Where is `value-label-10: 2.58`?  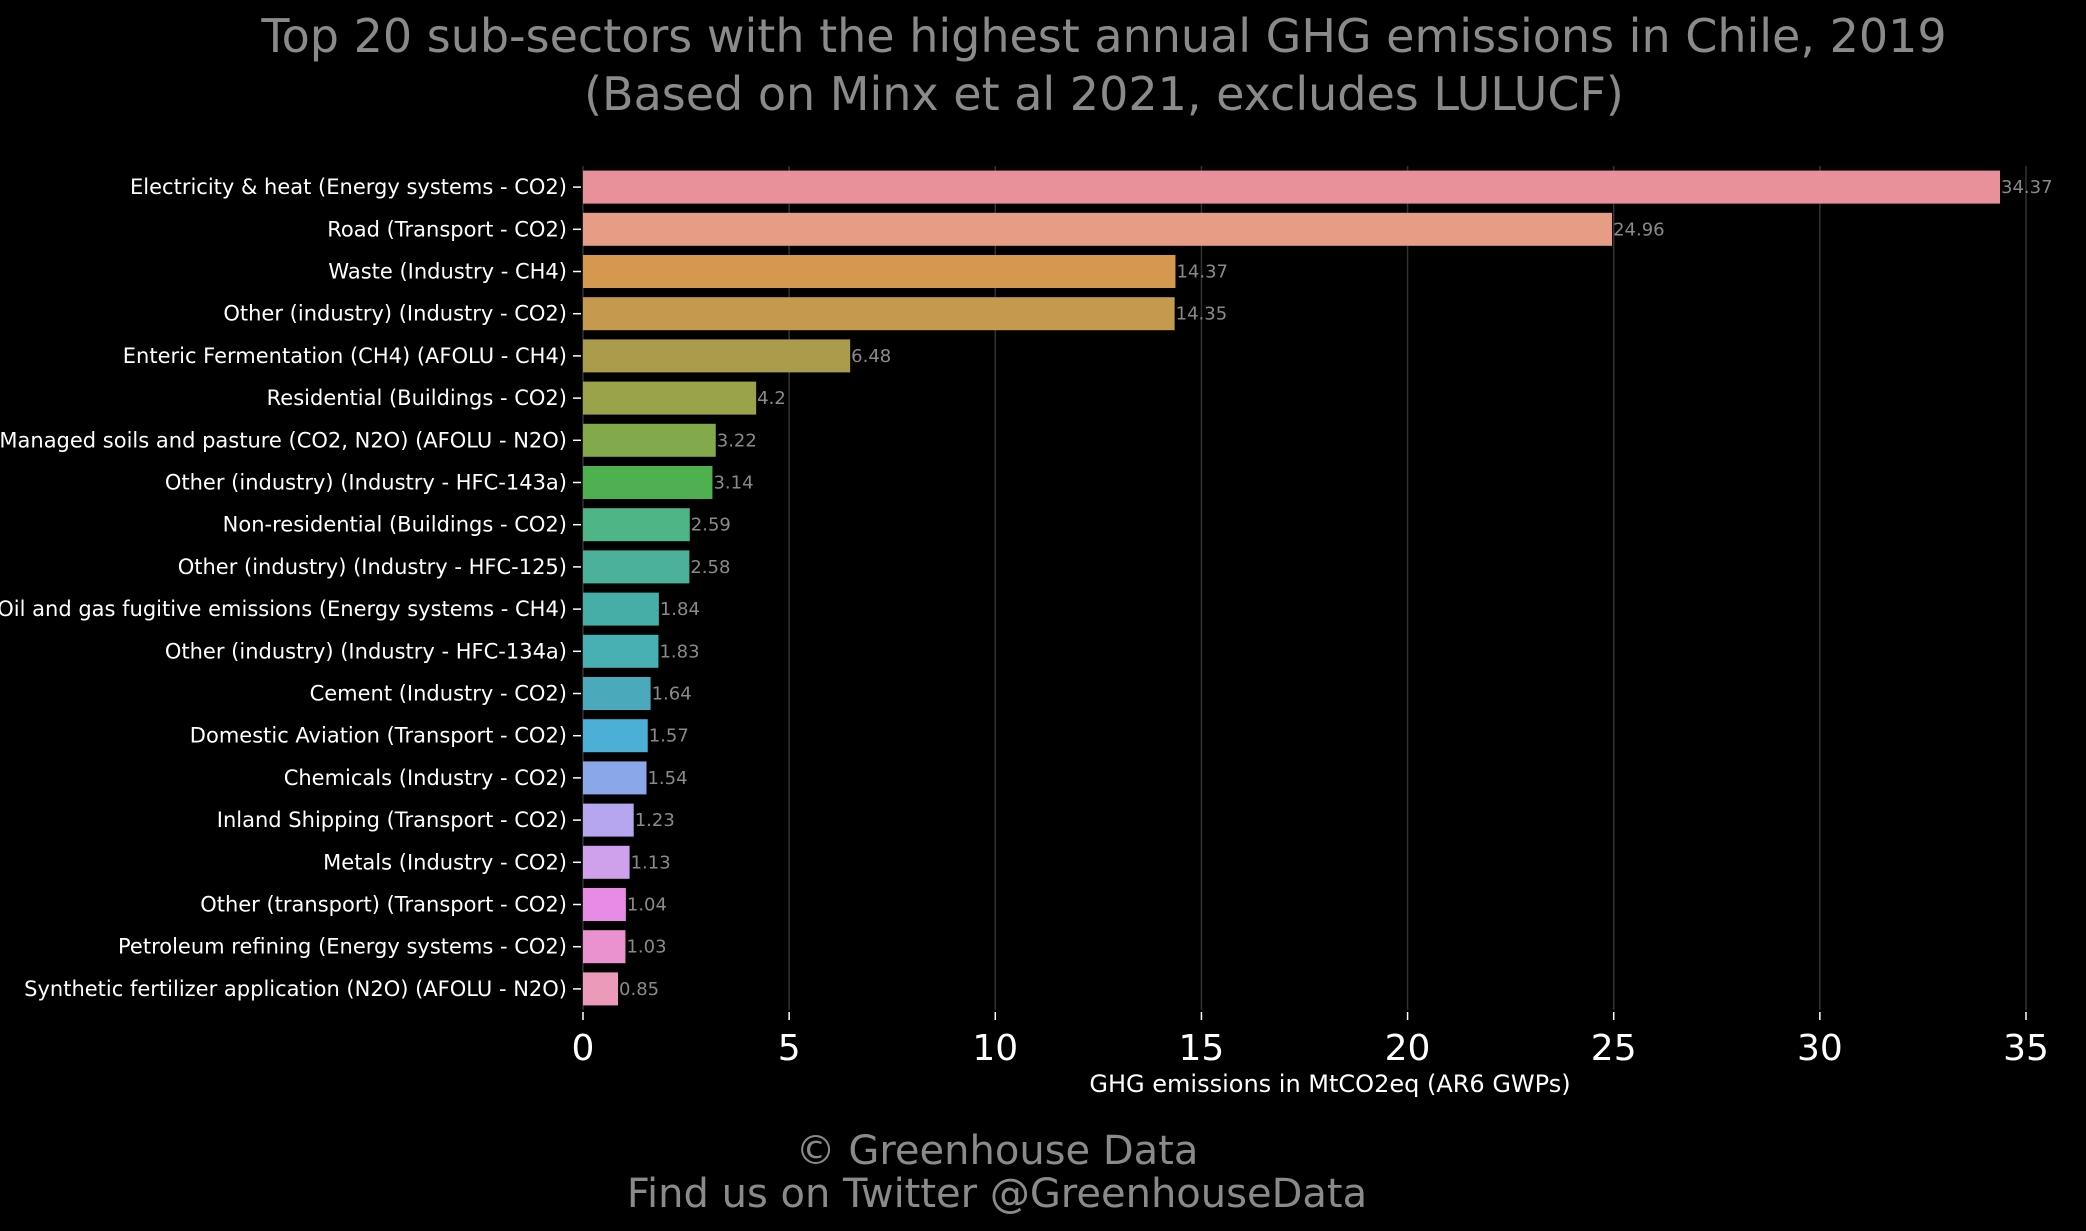 value-label-10: 2.58 is located at coordinates (710, 567).